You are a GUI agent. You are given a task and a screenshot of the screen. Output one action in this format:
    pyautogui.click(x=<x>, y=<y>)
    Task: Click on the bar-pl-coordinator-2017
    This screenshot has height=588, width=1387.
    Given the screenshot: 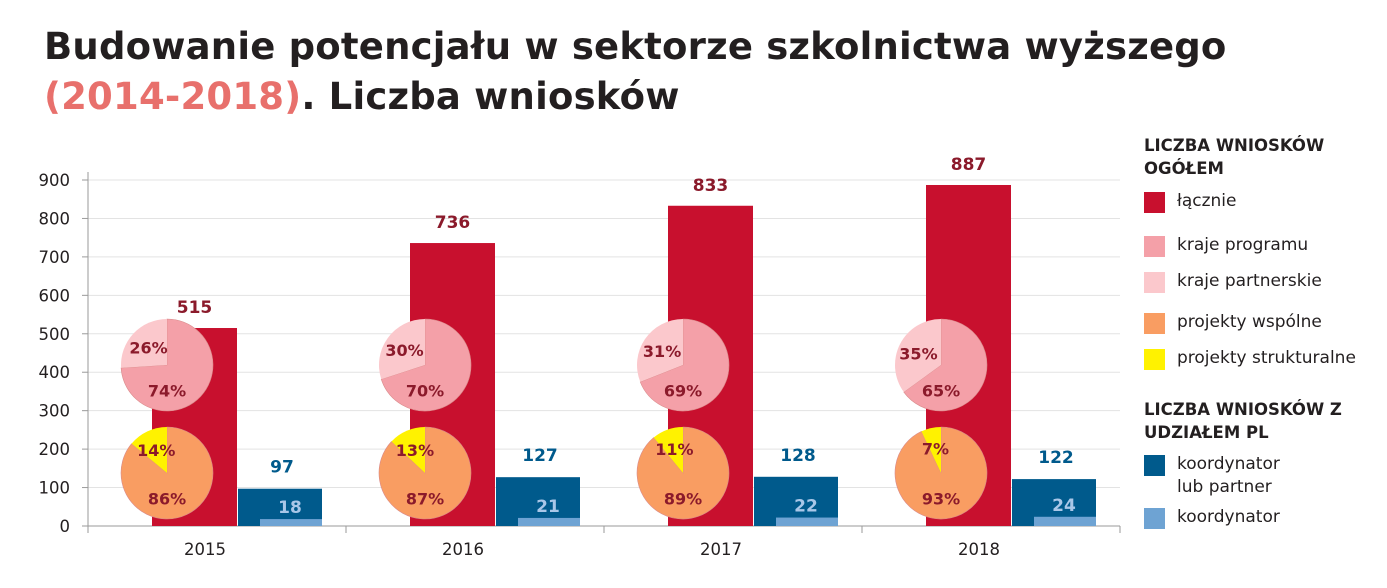 What is the action you would take?
    pyautogui.click(x=807, y=521)
    